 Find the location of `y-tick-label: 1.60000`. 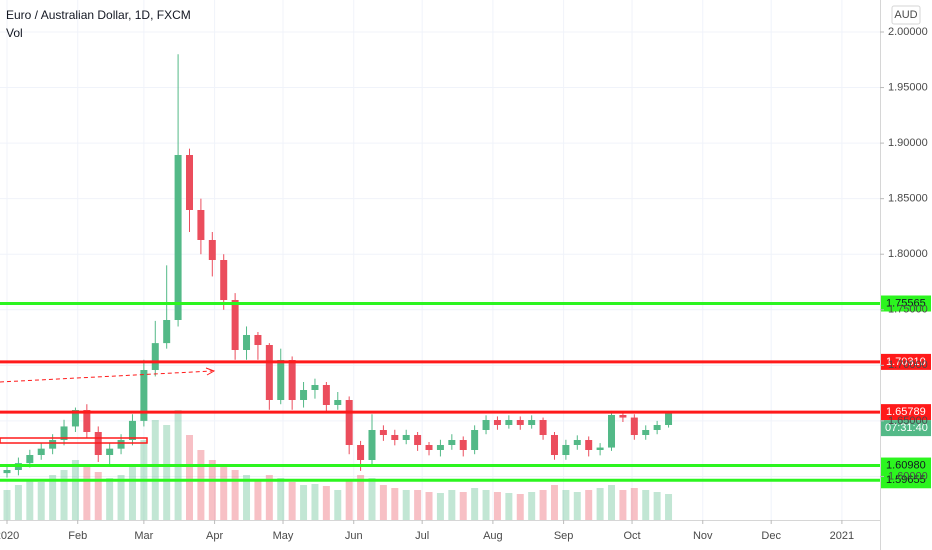

y-tick-label: 1.60000 is located at coordinates (908, 476).